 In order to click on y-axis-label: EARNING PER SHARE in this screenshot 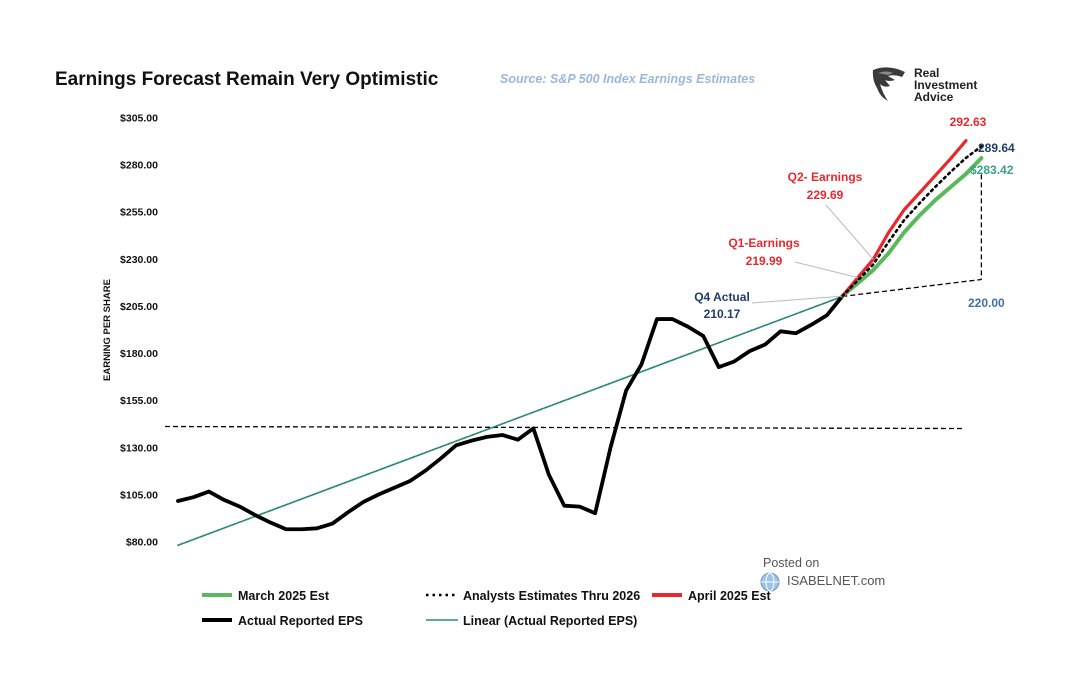, I will do `click(107, 330)`.